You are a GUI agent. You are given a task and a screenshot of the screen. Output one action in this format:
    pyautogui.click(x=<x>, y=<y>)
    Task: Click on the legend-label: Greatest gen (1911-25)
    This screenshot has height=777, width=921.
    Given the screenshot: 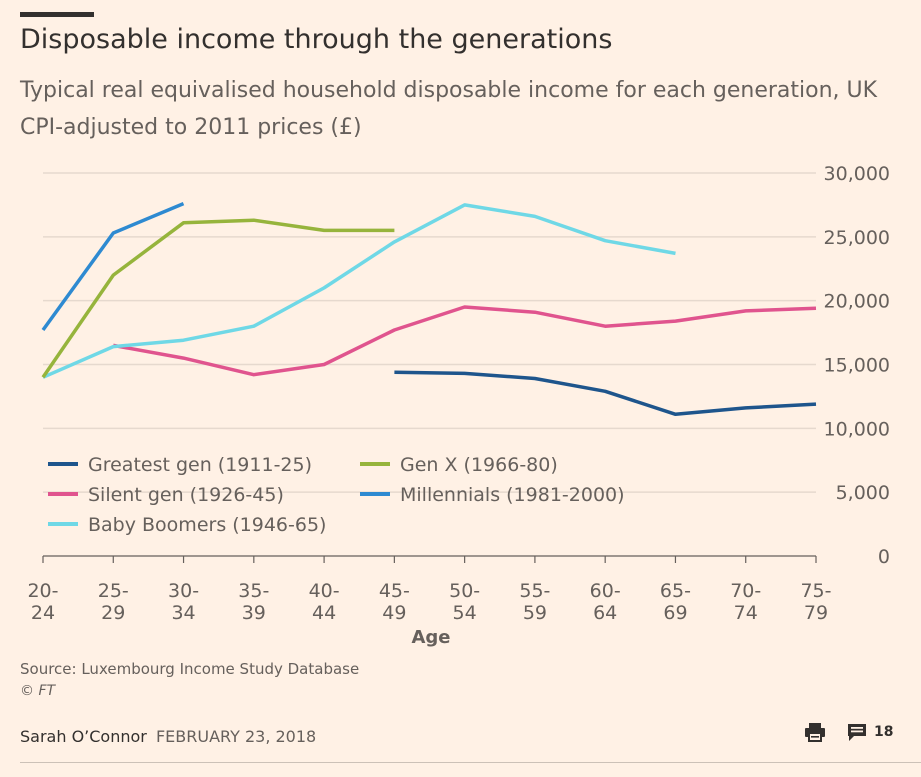 What is the action you would take?
    pyautogui.click(x=200, y=465)
    